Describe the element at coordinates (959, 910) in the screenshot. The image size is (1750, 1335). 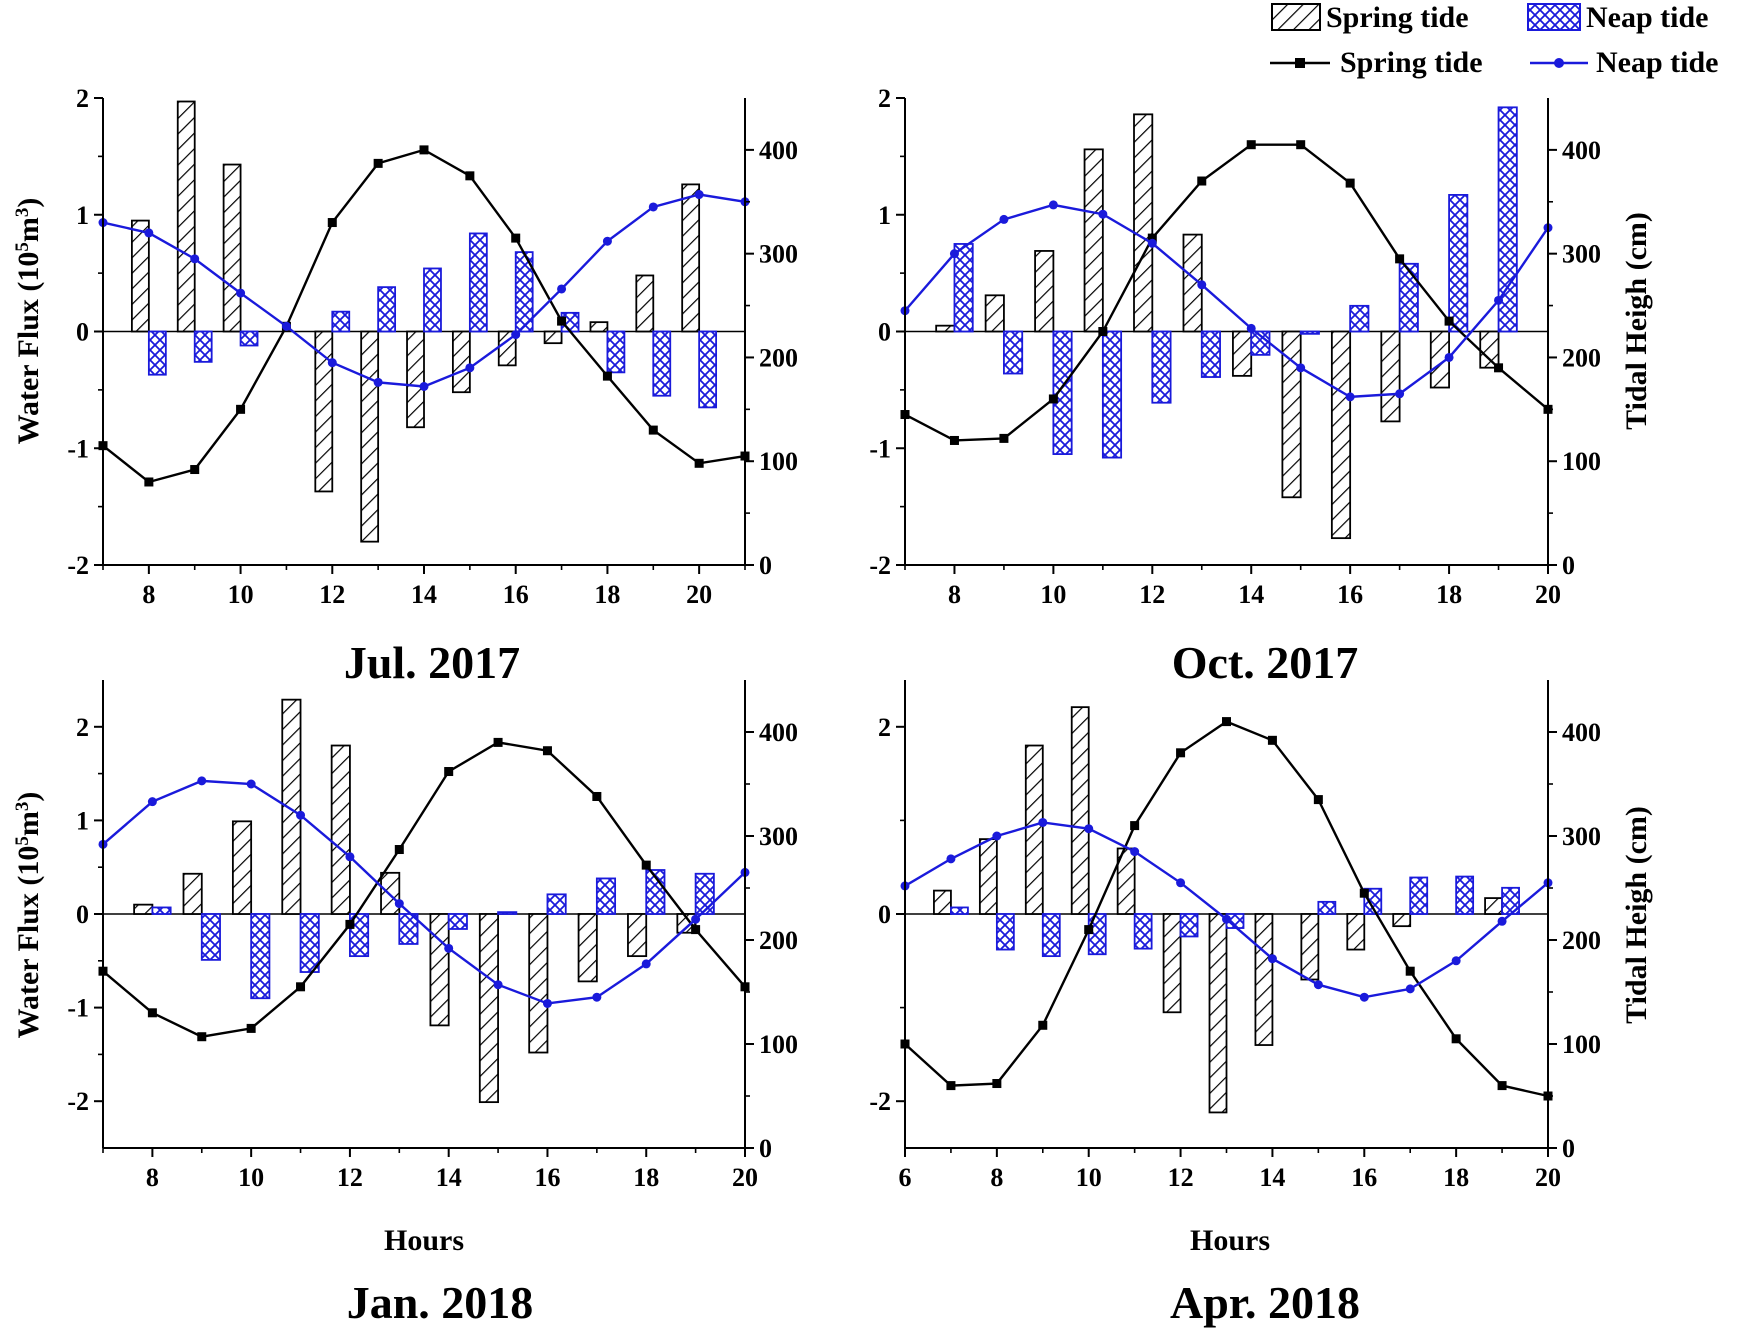
I see `bar-neap-h7` at that location.